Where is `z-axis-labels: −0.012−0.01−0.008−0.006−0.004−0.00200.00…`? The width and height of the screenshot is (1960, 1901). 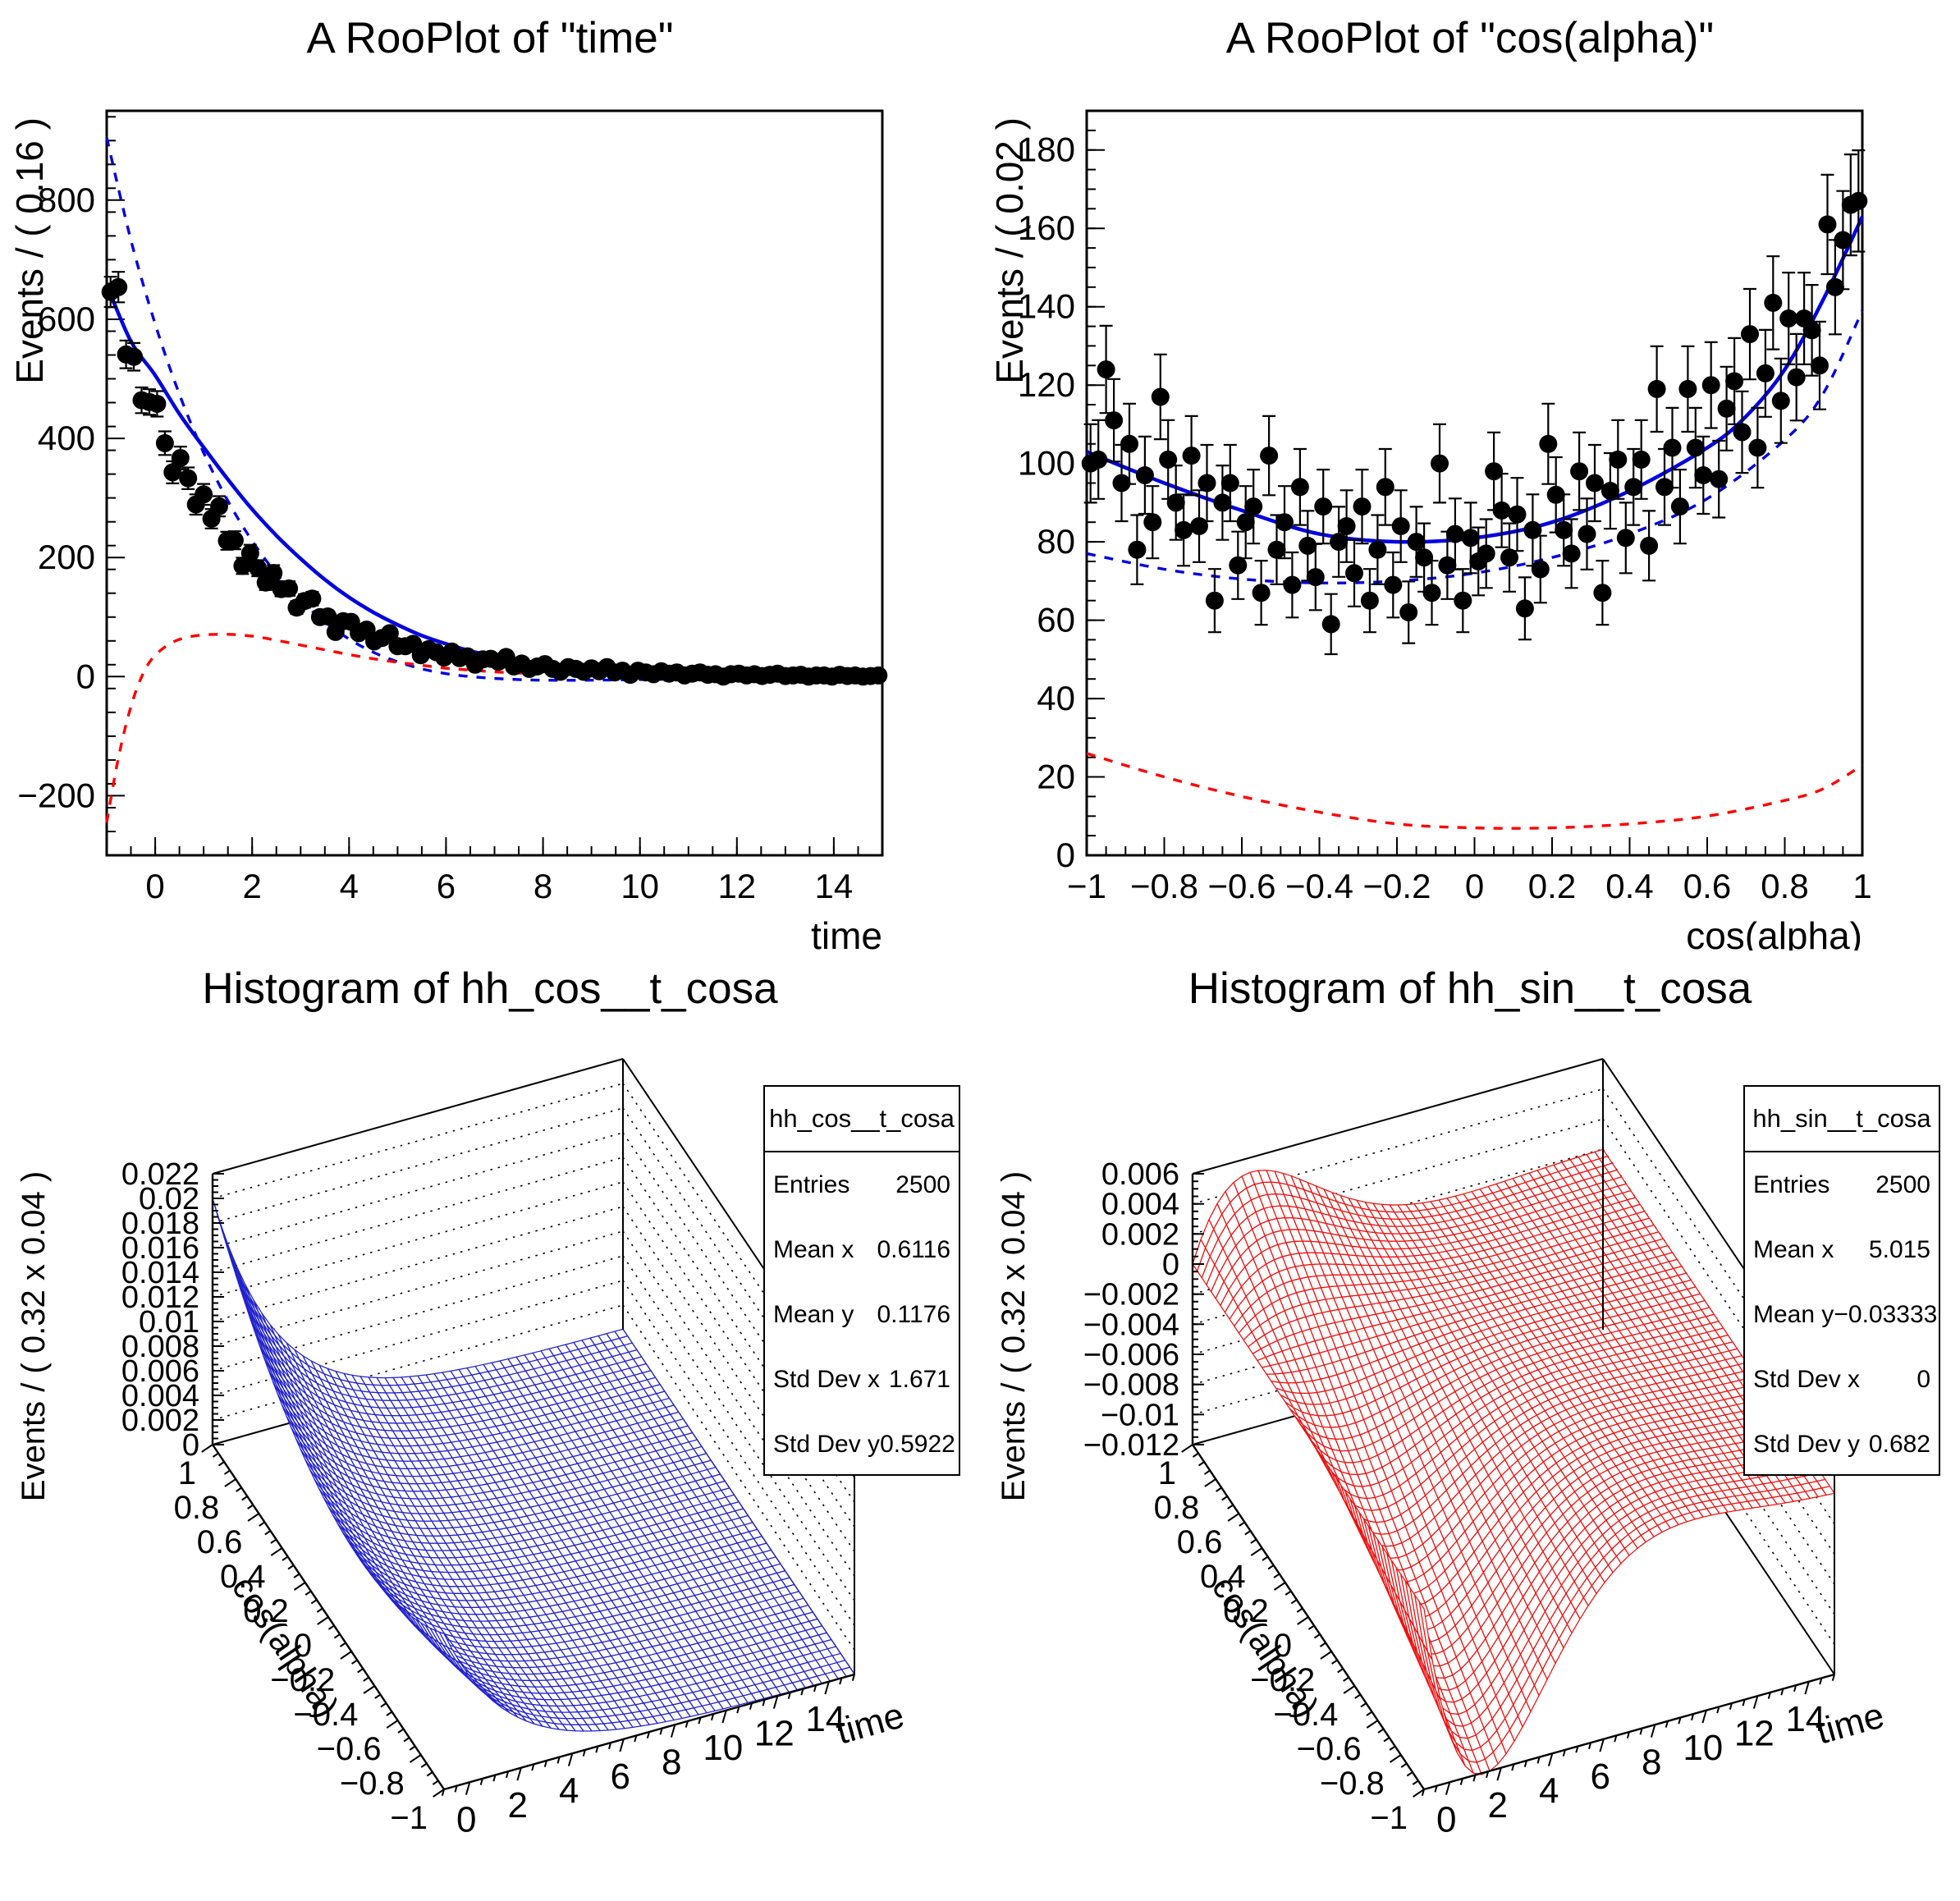 z-axis-labels: −0.012−0.01−0.008−0.006−0.004−0.00200.00… is located at coordinates (1131, 1310).